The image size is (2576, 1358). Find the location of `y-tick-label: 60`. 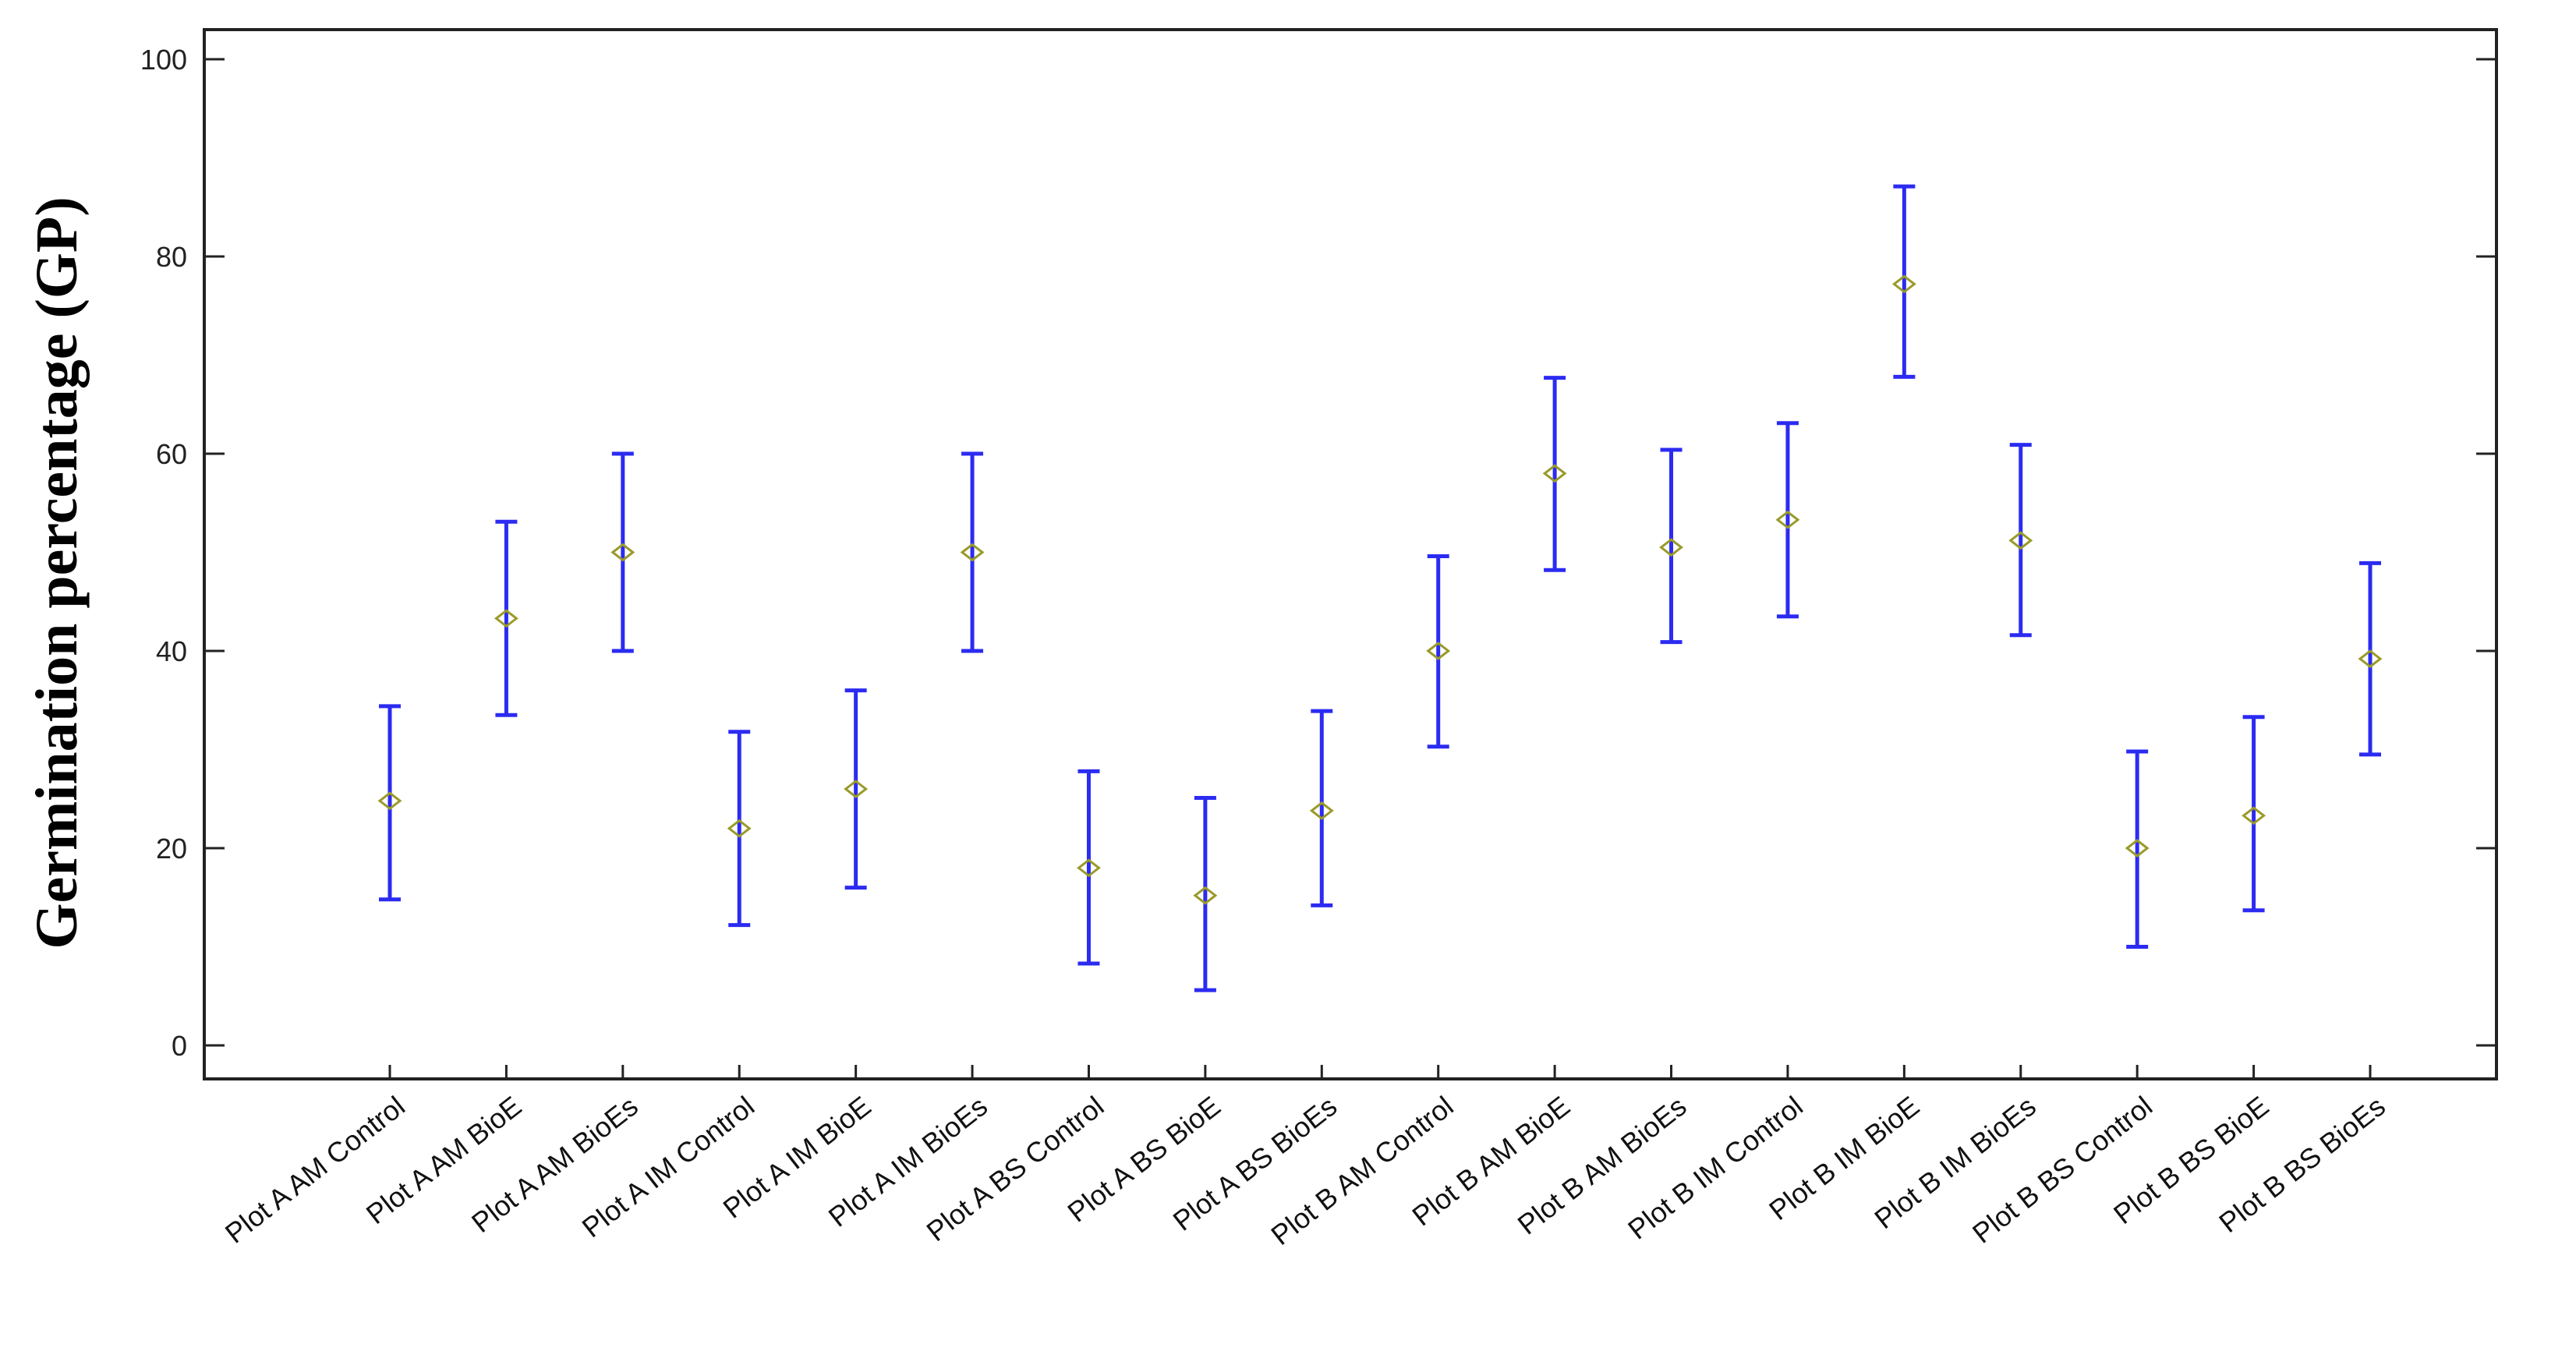

y-tick-label: 60 is located at coordinates (171, 454).